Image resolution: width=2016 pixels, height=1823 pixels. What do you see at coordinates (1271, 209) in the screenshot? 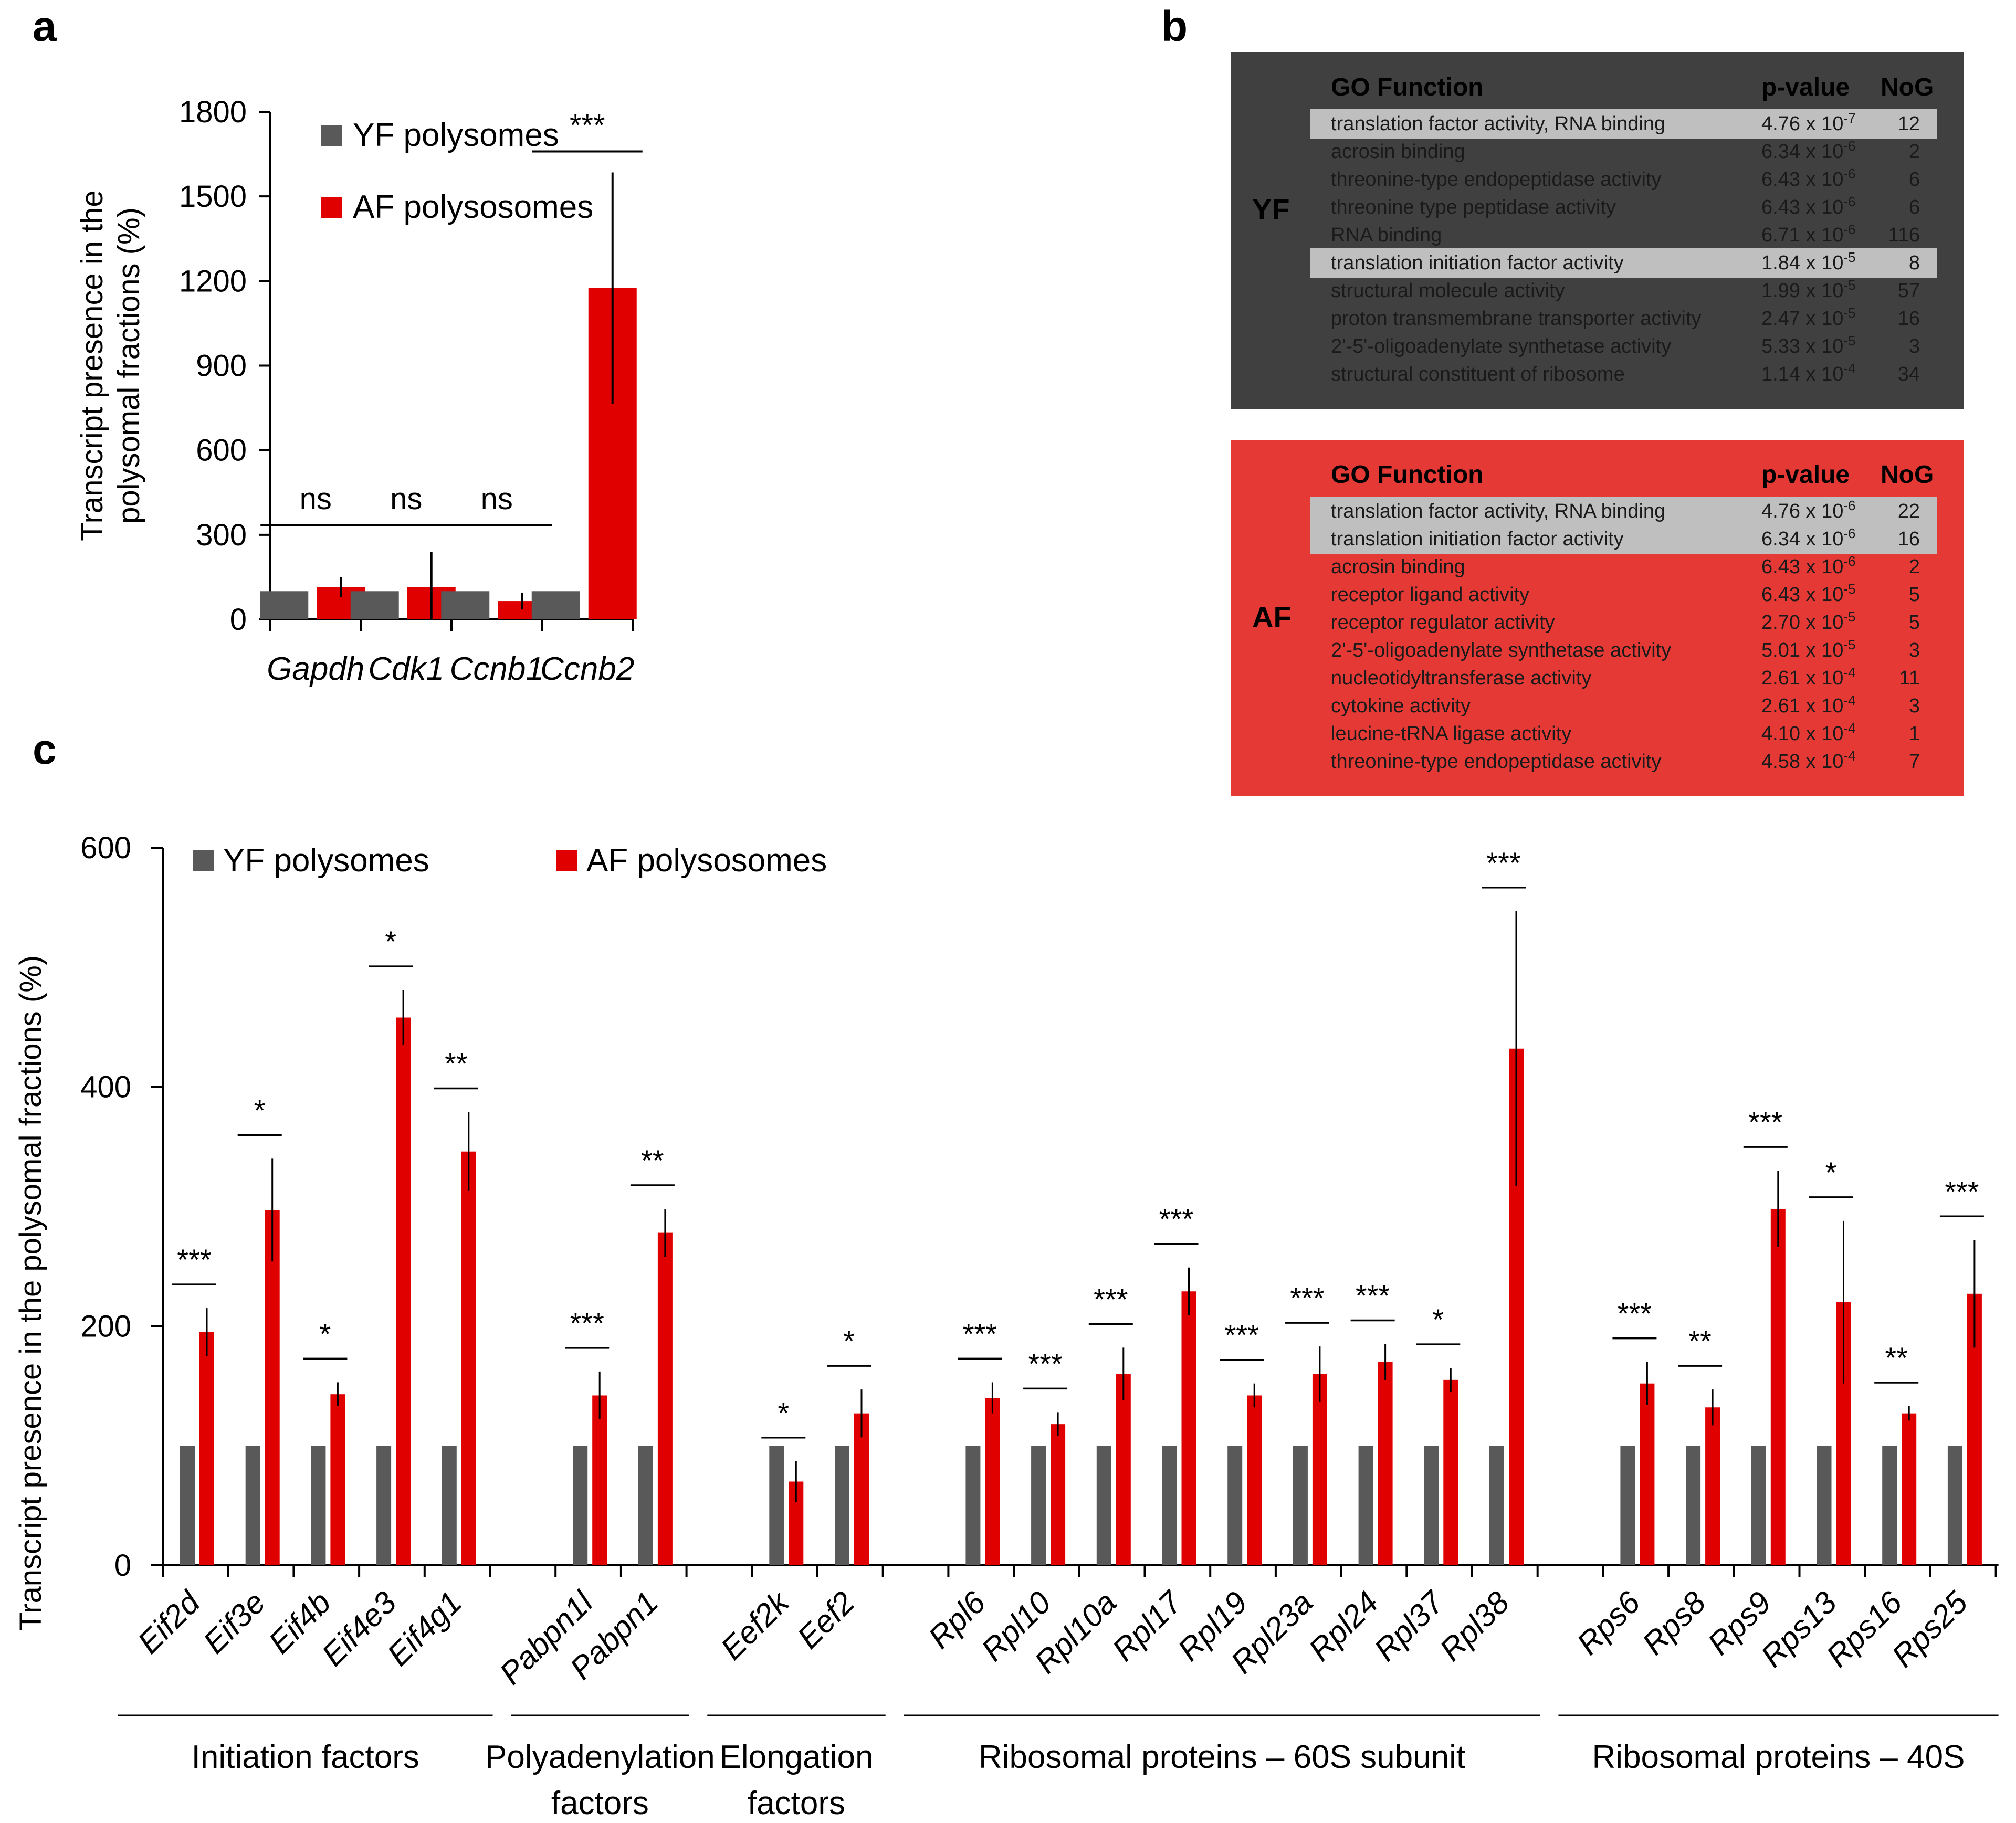
I see `go-table-group-label: YF` at bounding box center [1271, 209].